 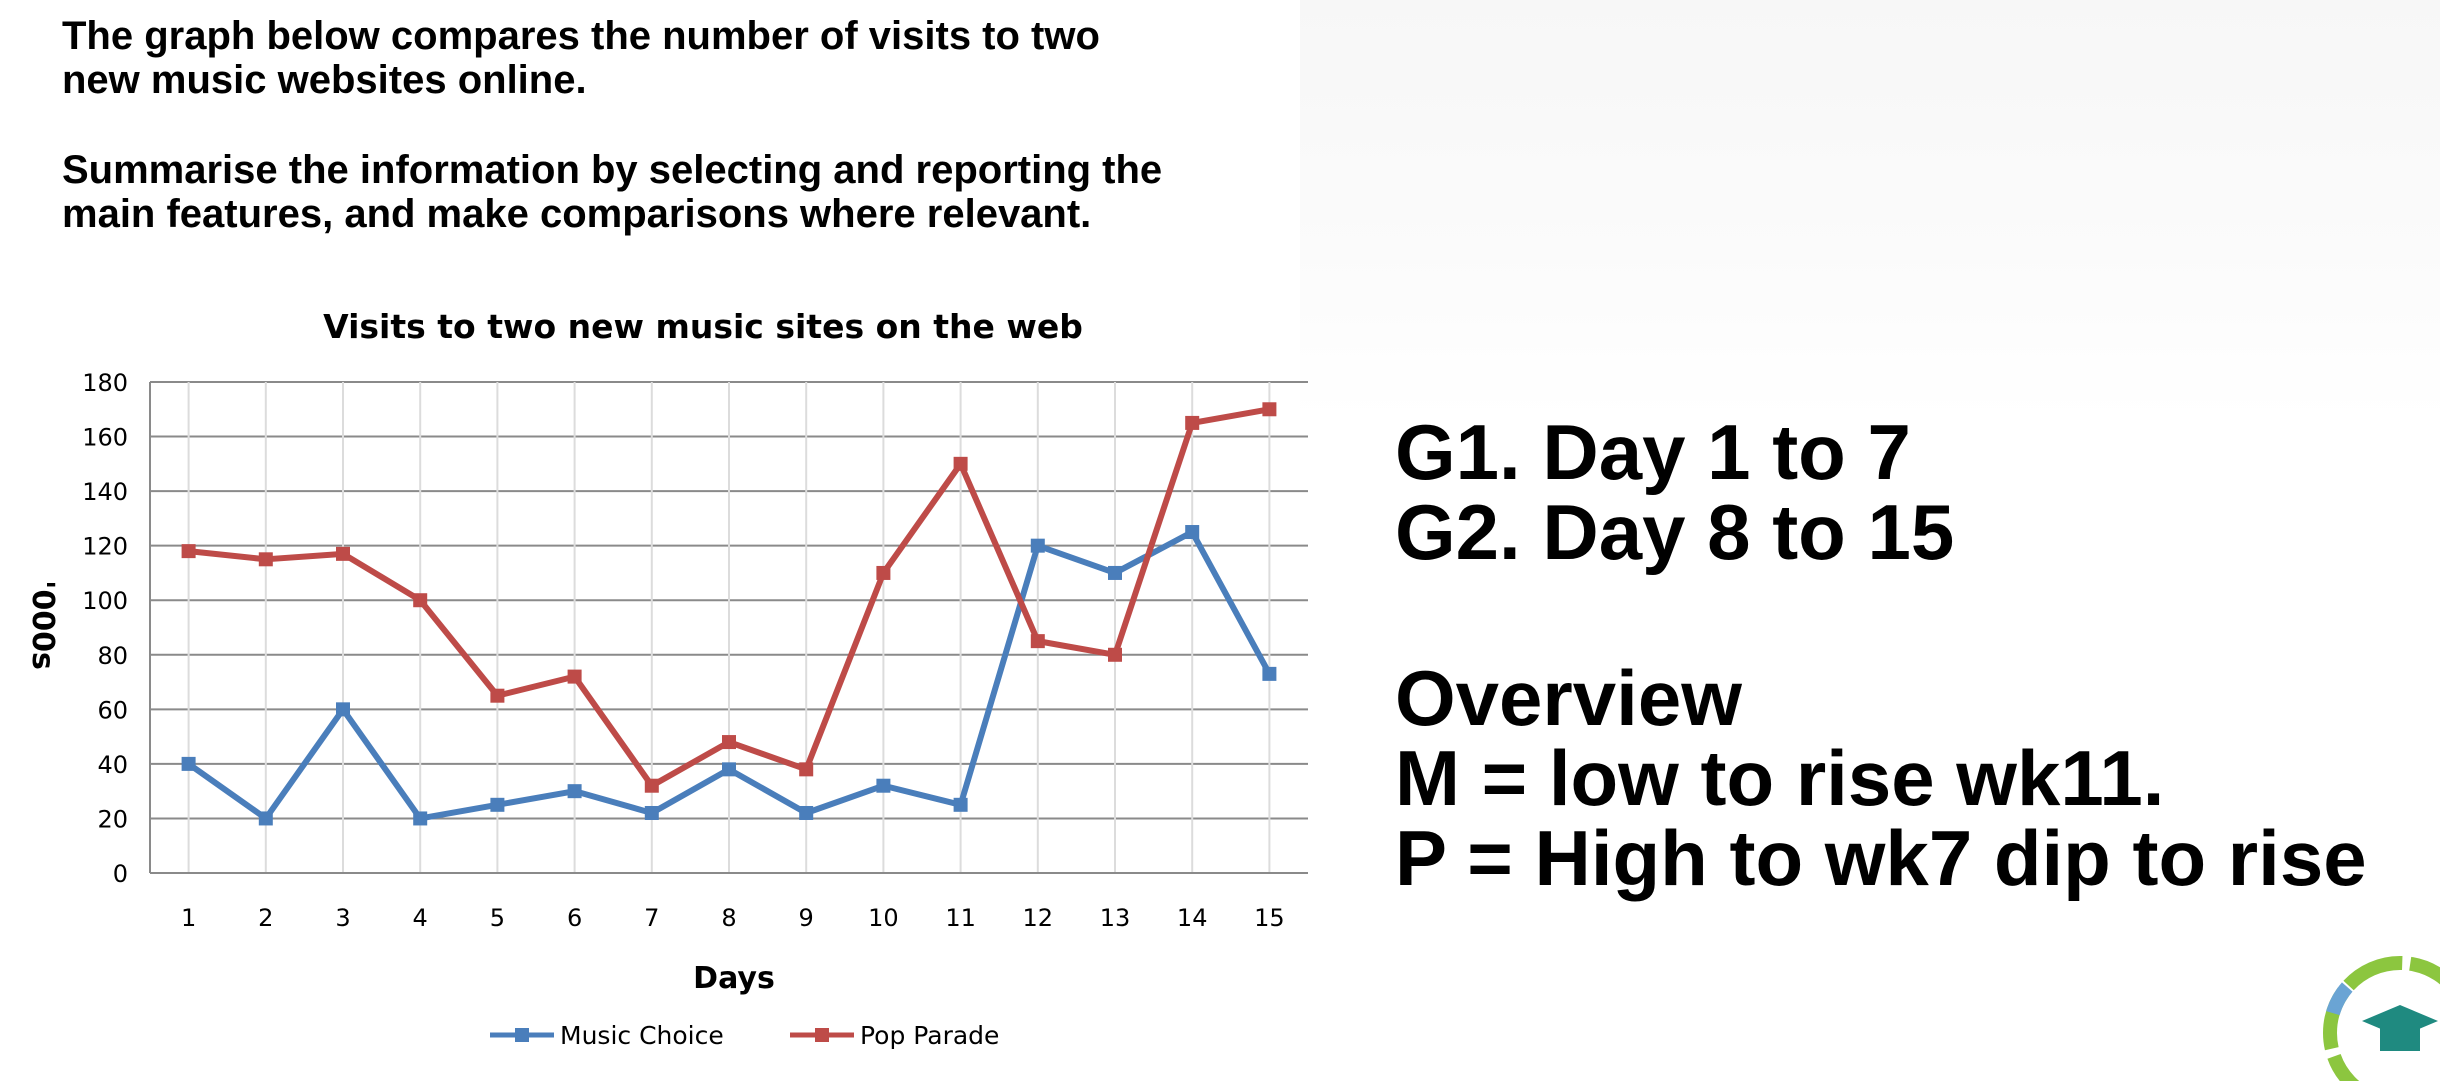 I want to click on x-tick-label: 4, so click(x=420, y=918).